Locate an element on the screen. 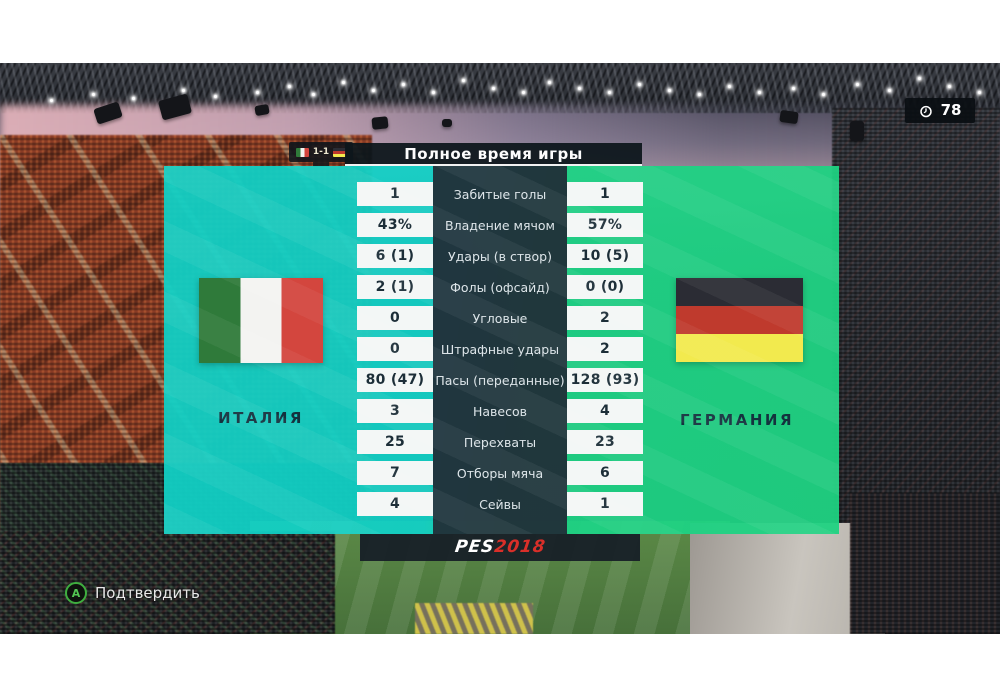 The image size is (1000, 700). stat-label: Сейвы is located at coordinates (500, 504).